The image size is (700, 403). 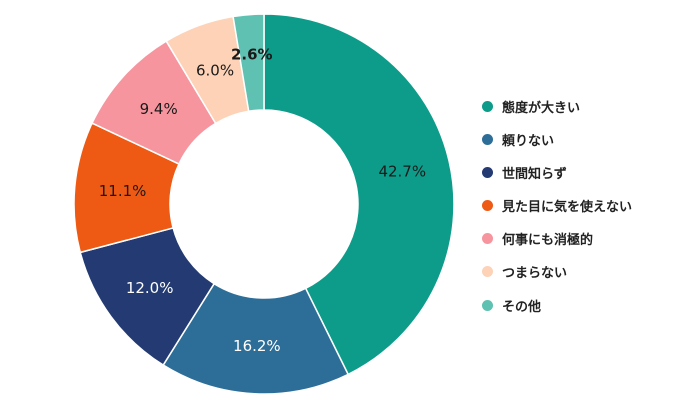 I want to click on legend-item-4: 見た目に気を使えない, so click(x=557, y=207).